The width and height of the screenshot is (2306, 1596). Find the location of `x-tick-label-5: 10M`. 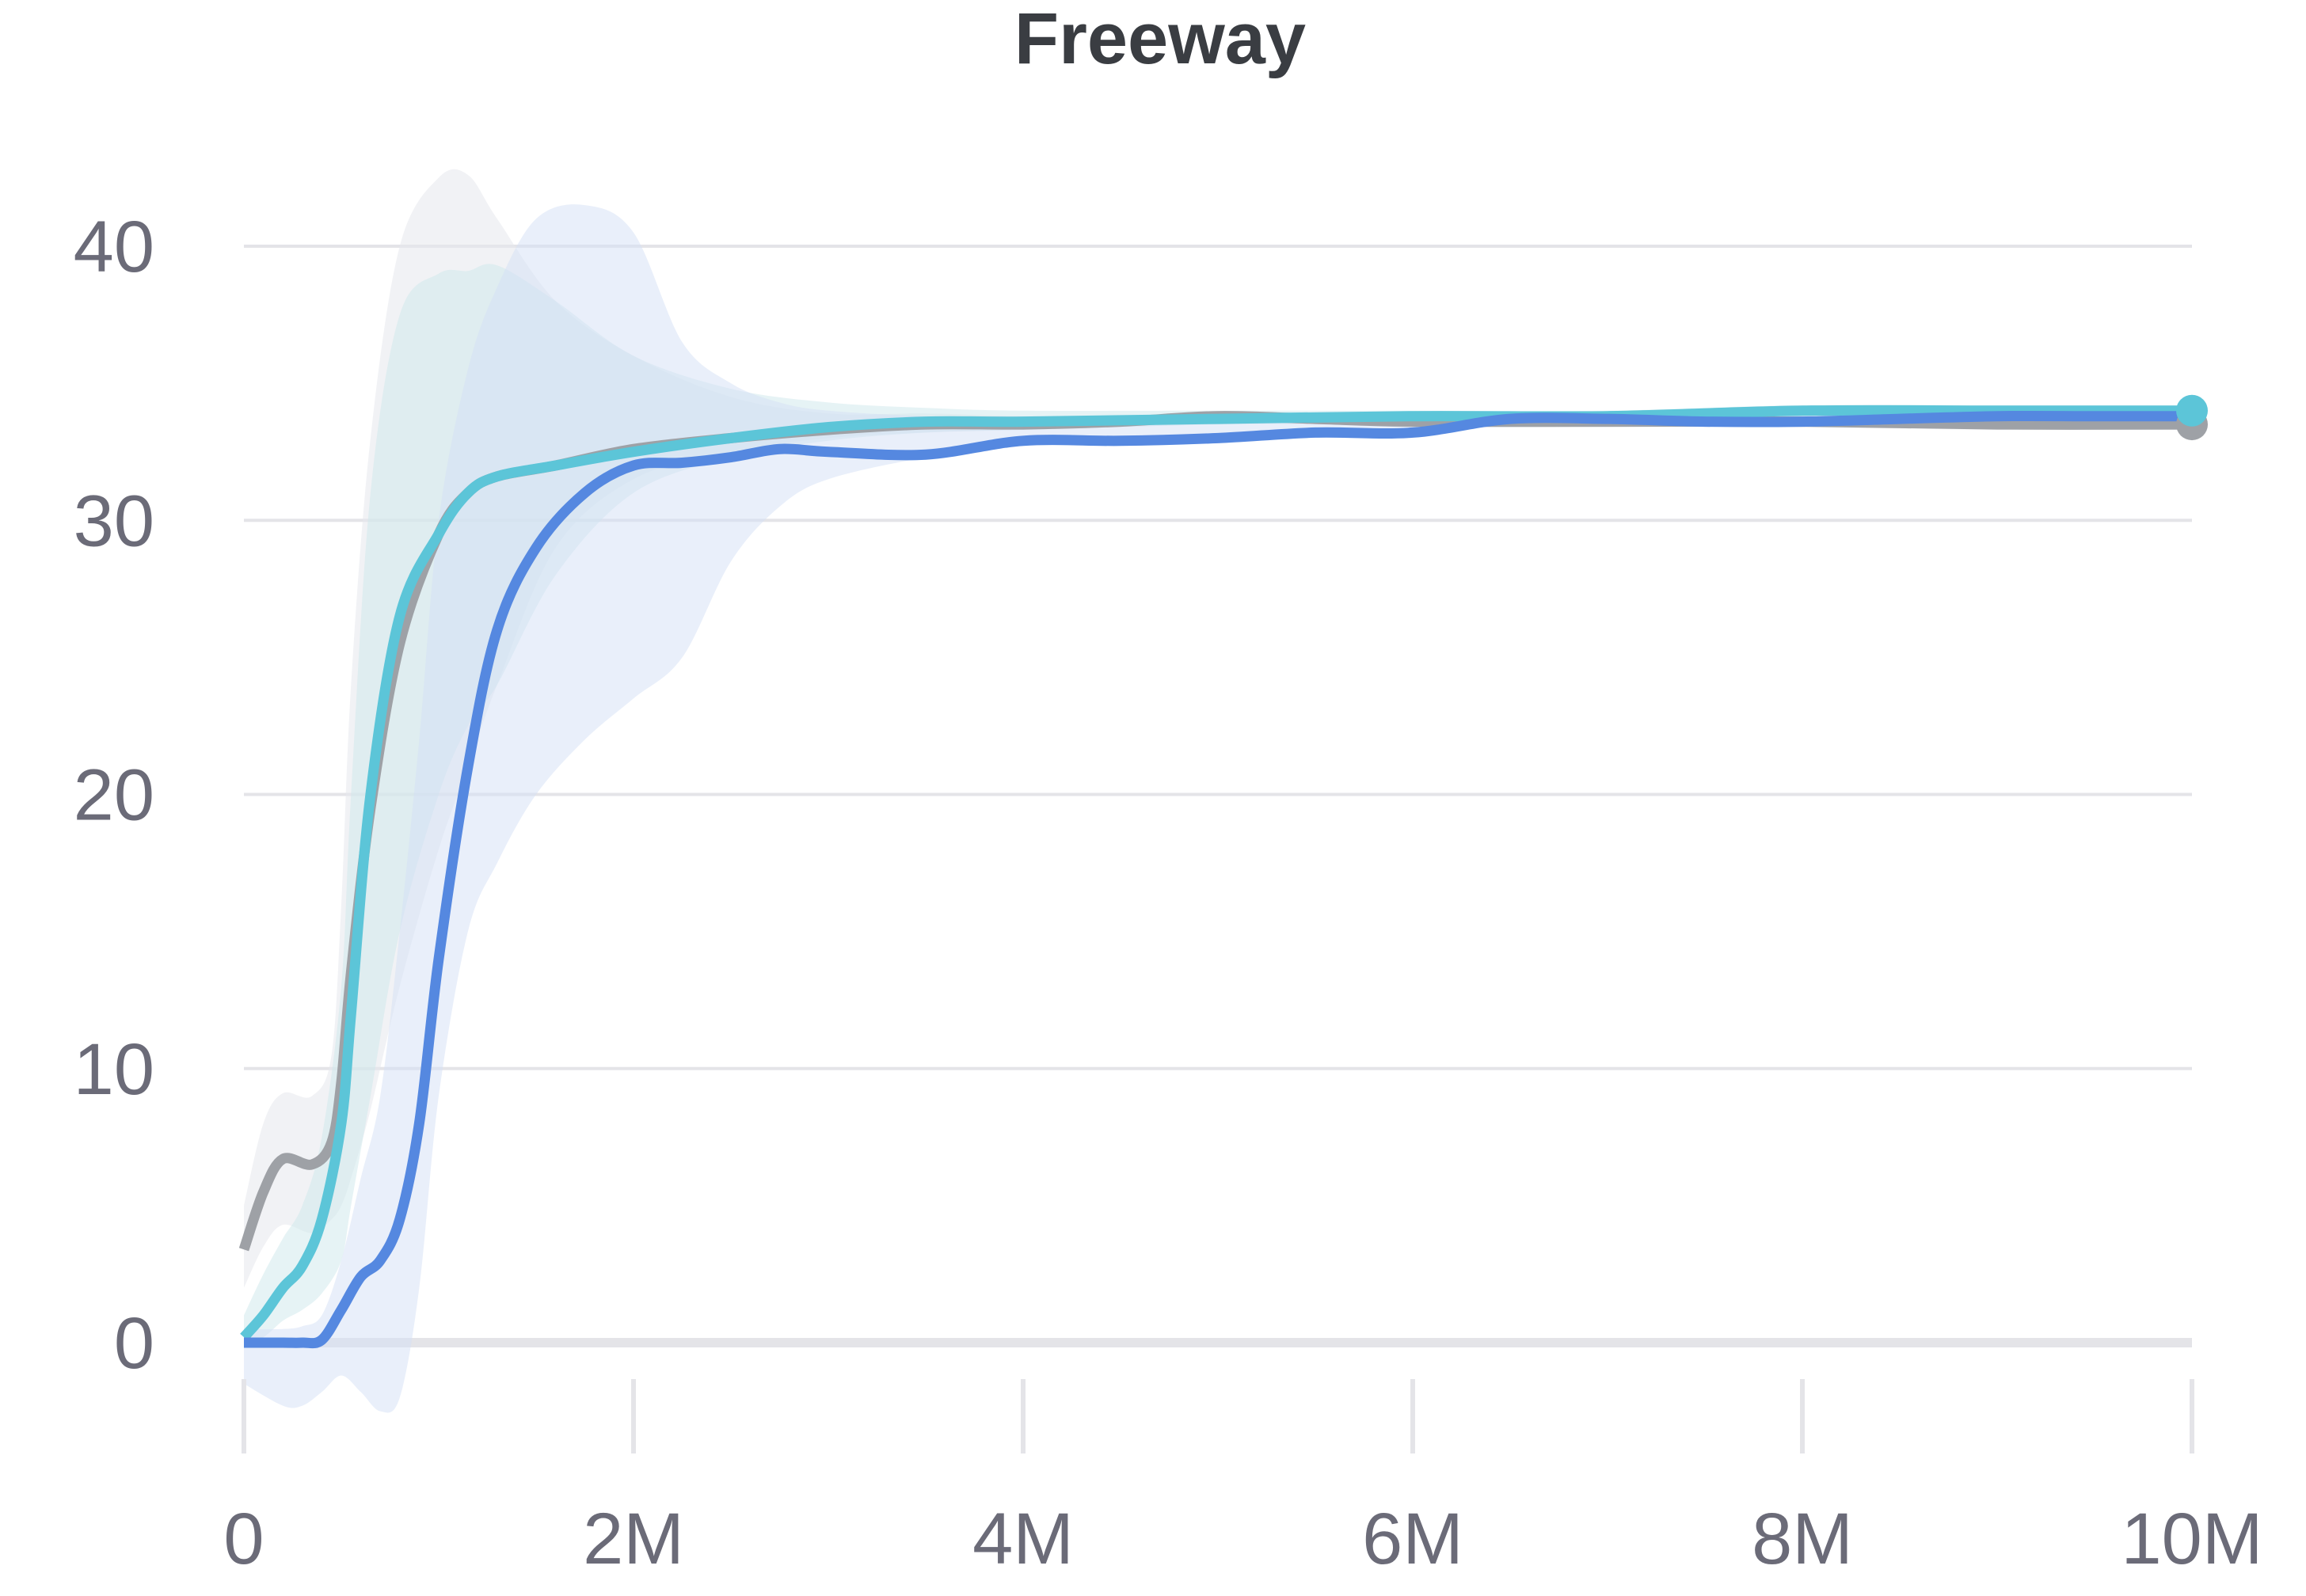

x-tick-label-5: 10M is located at coordinates (2192, 1539).